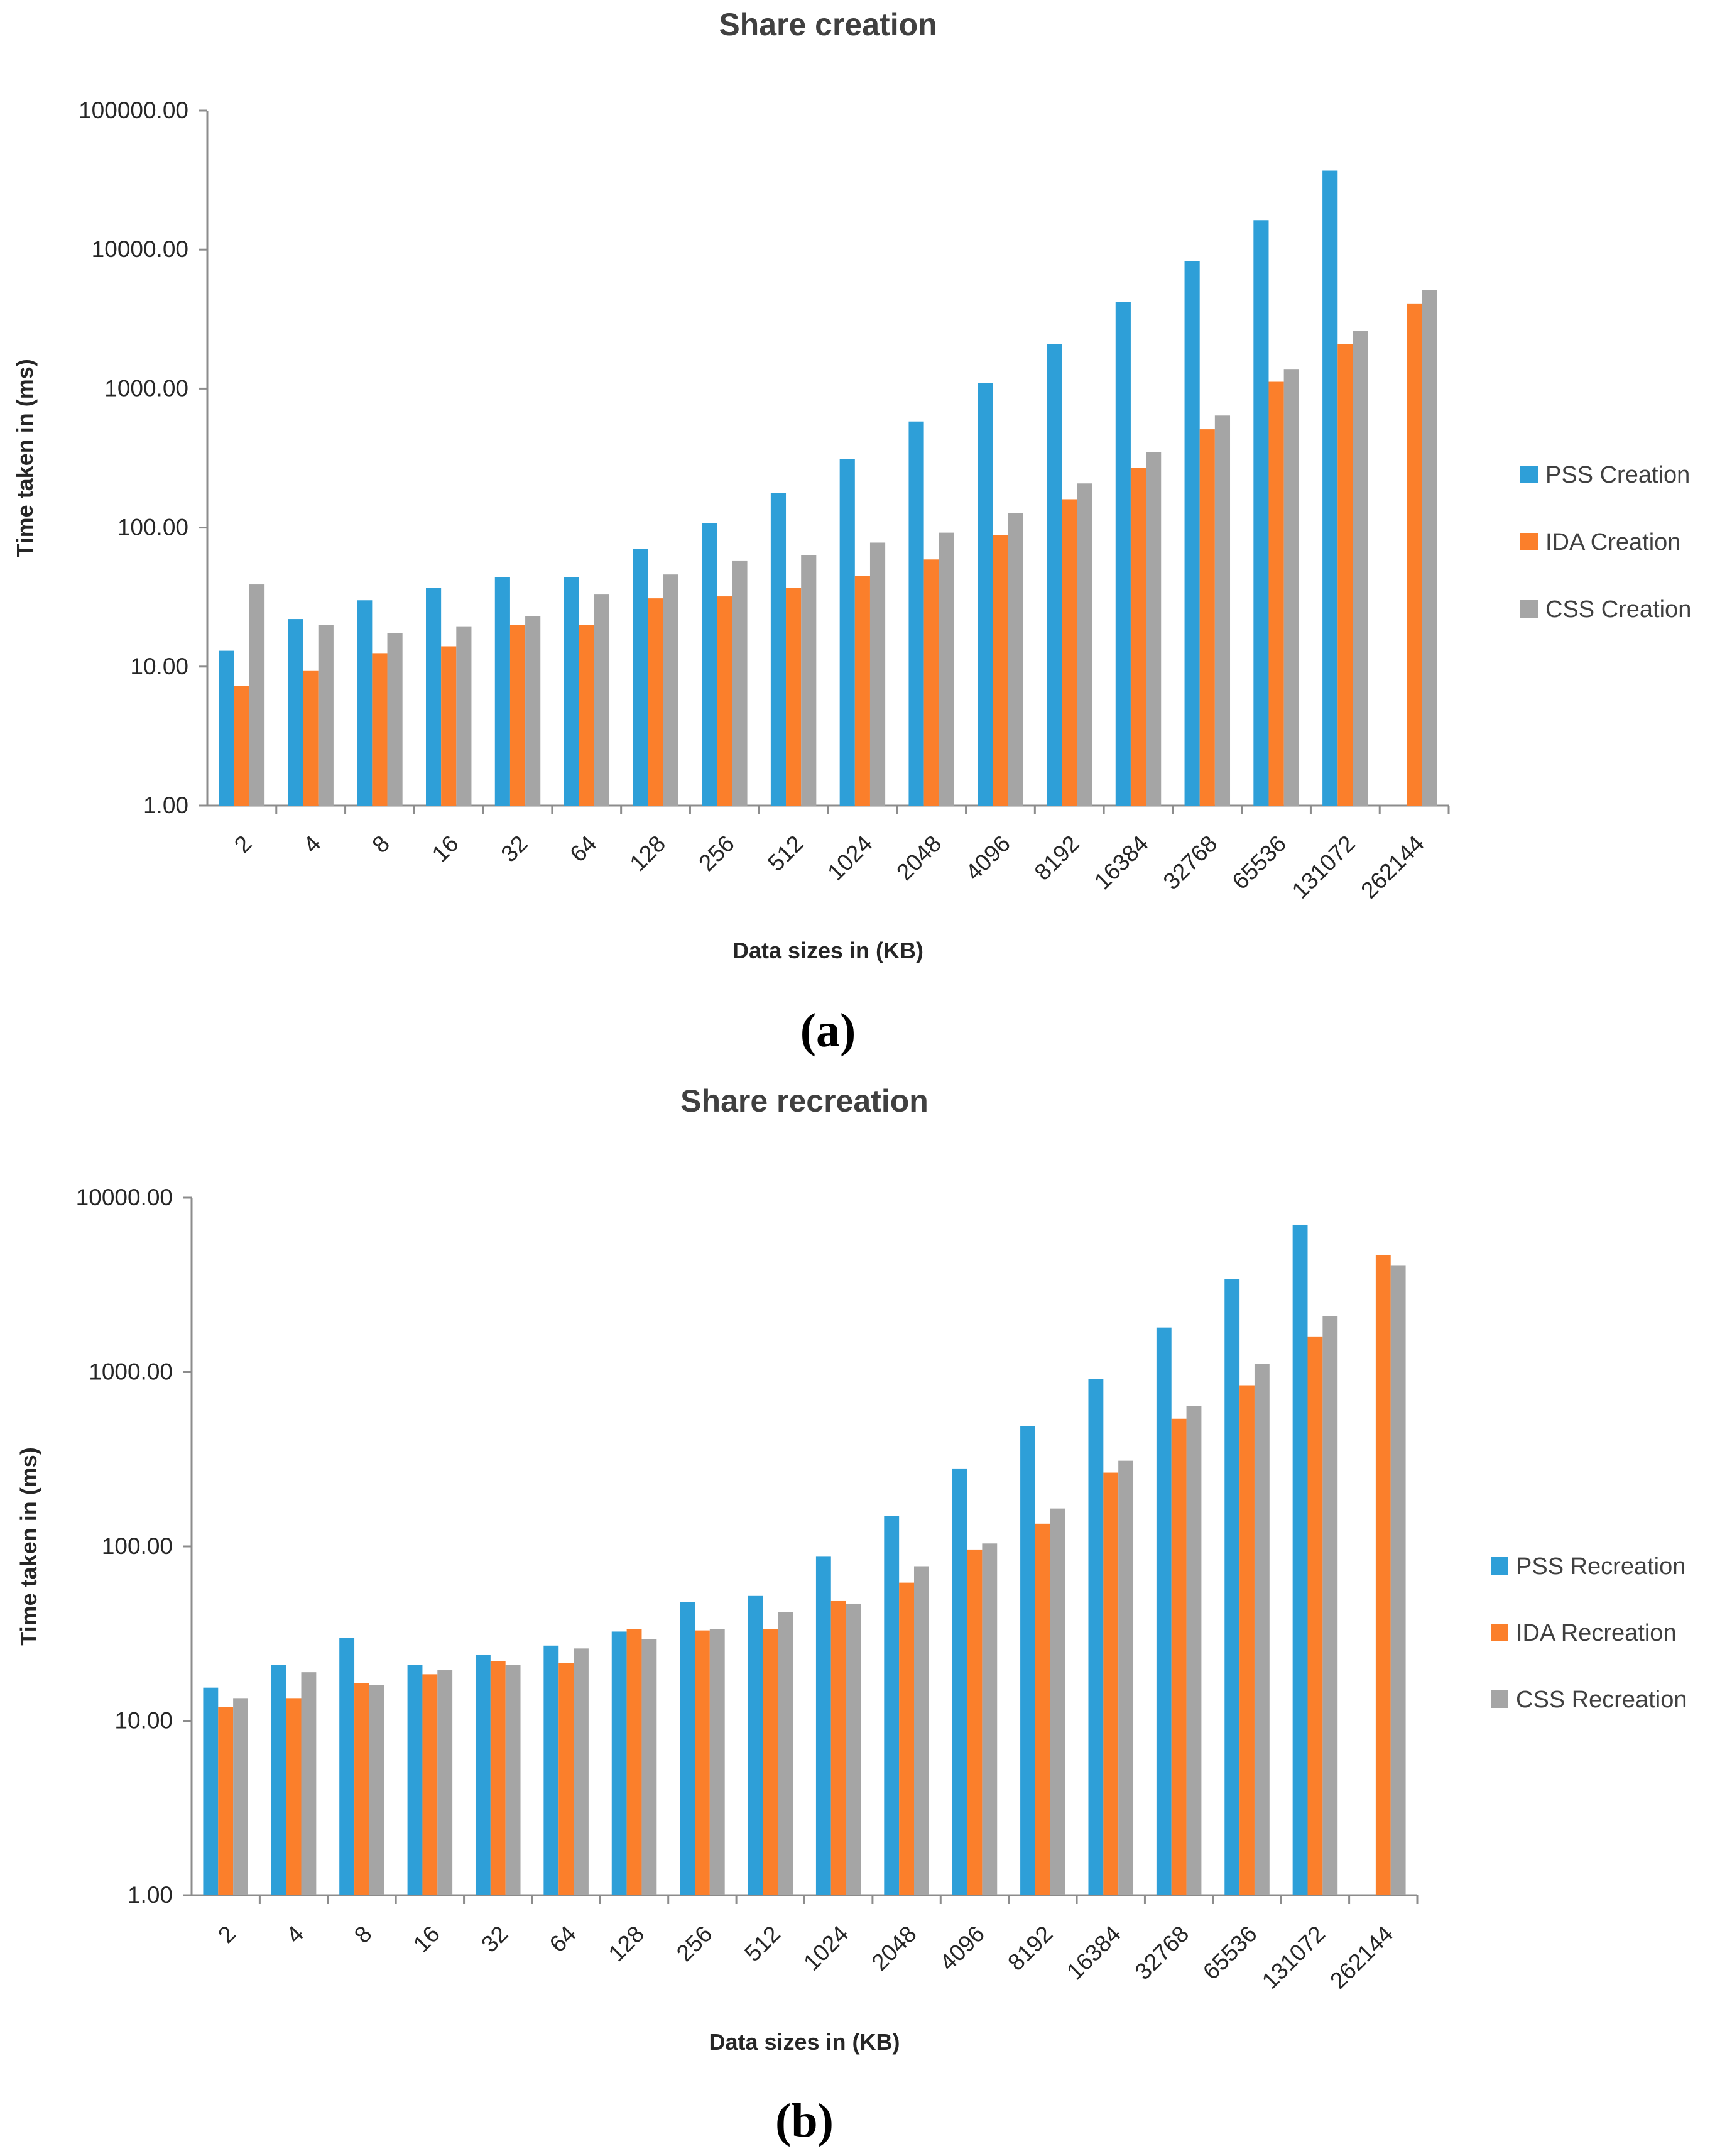  Describe the element at coordinates (1529, 541) in the screenshot. I see `legend-swatch-ida` at that location.